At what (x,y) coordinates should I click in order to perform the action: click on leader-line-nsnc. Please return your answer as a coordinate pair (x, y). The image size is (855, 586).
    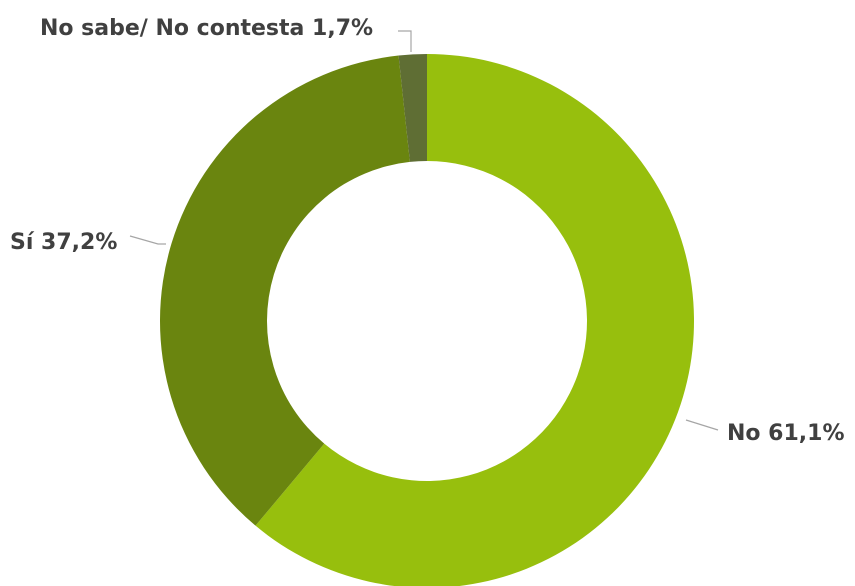
    Looking at the image, I should click on (405, 41).